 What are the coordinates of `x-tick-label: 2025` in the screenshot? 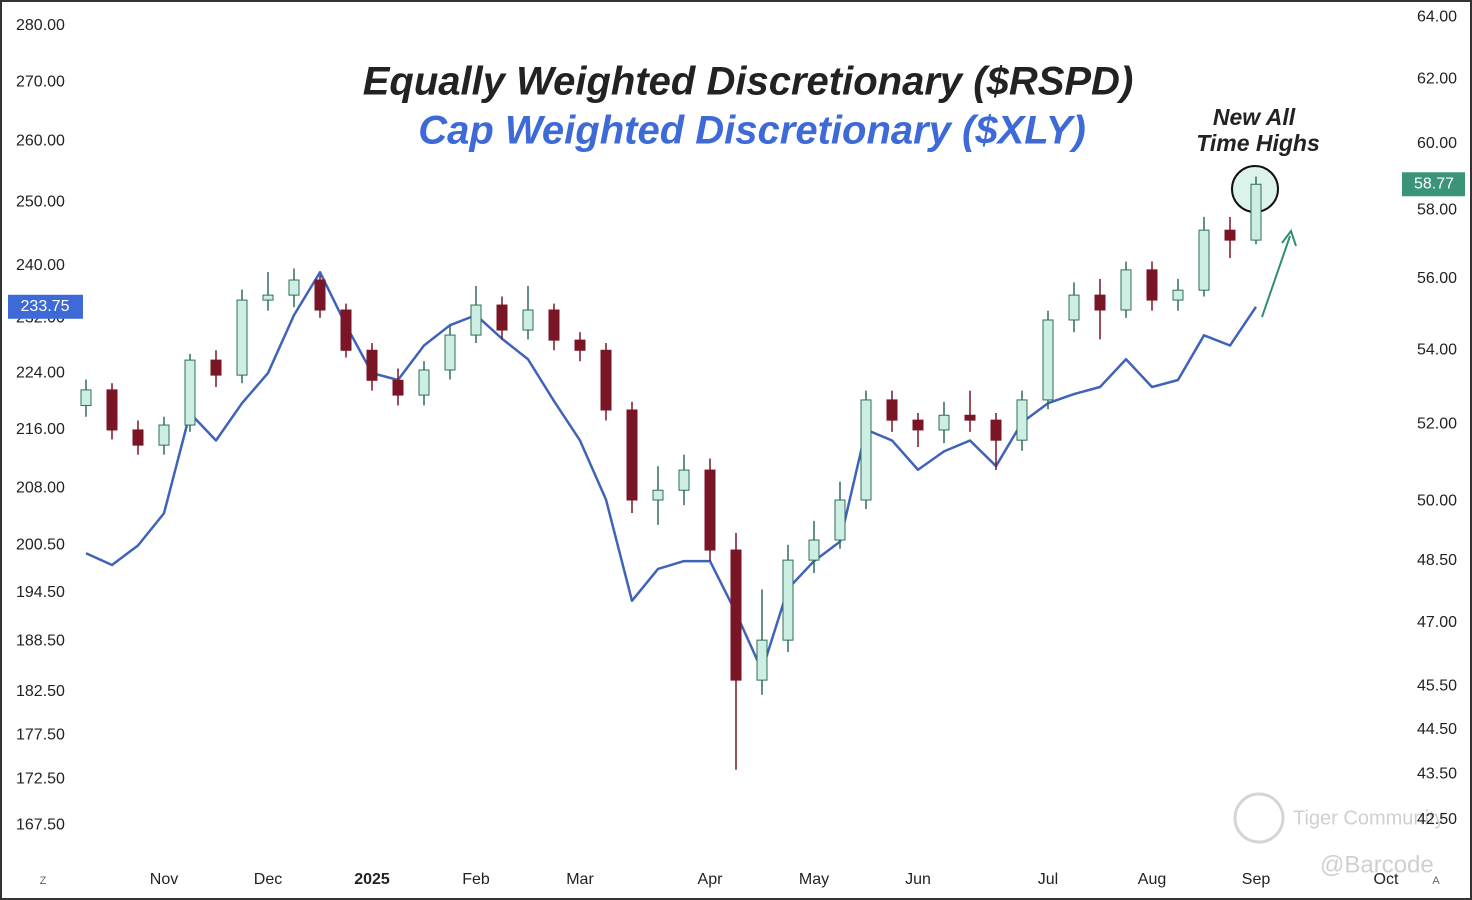 It's located at (372, 879).